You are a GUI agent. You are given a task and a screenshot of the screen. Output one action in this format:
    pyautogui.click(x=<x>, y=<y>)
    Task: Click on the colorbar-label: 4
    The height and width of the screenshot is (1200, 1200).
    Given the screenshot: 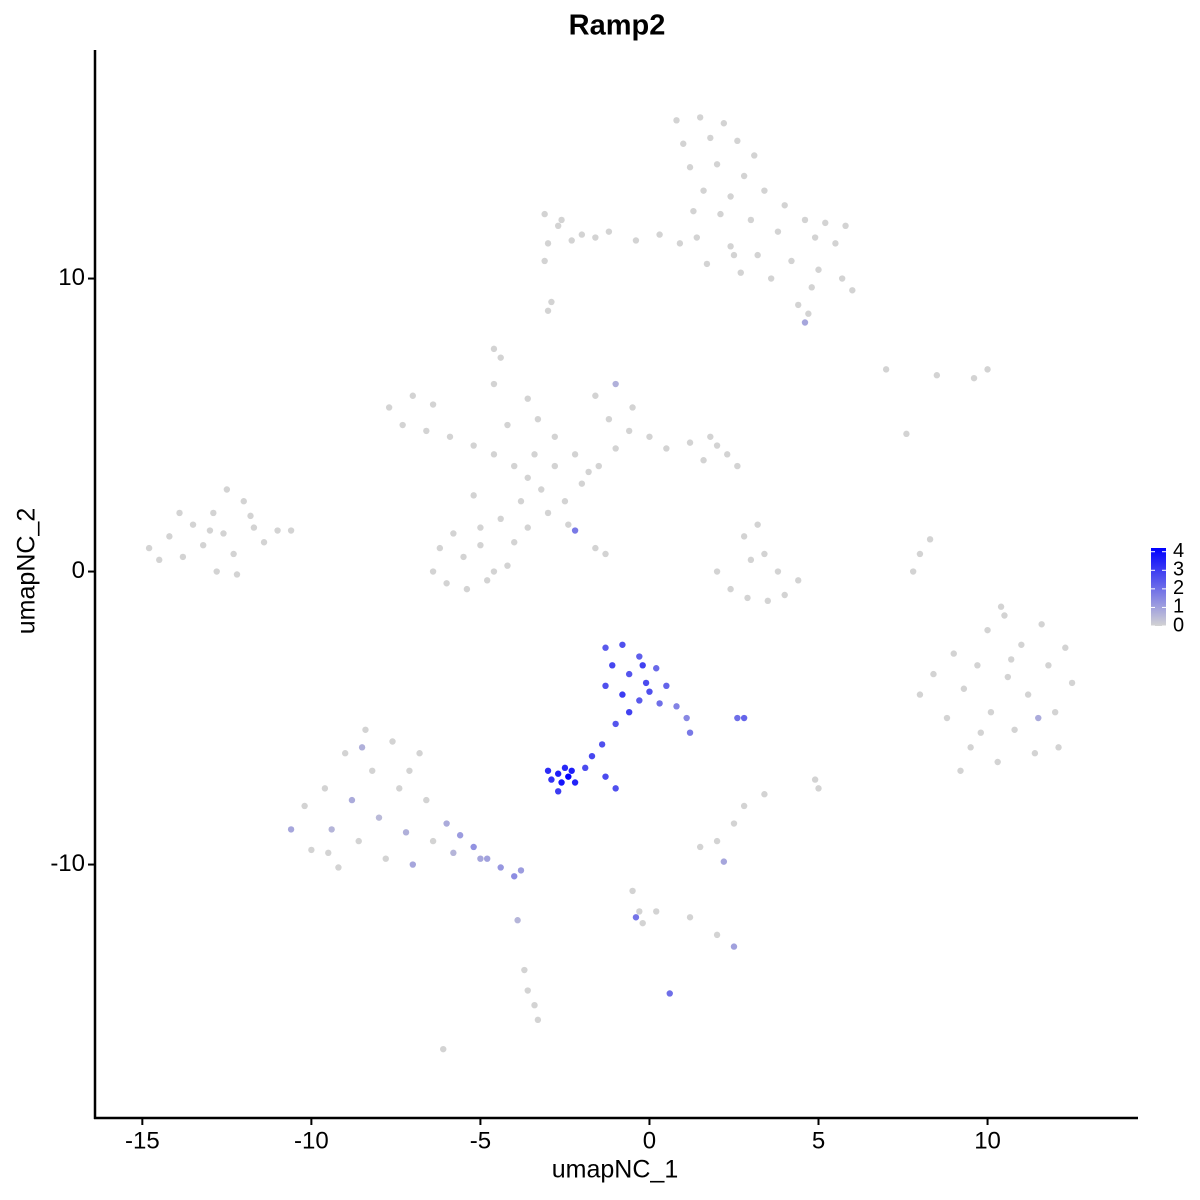 What is the action you would take?
    pyautogui.click(x=1178, y=551)
    